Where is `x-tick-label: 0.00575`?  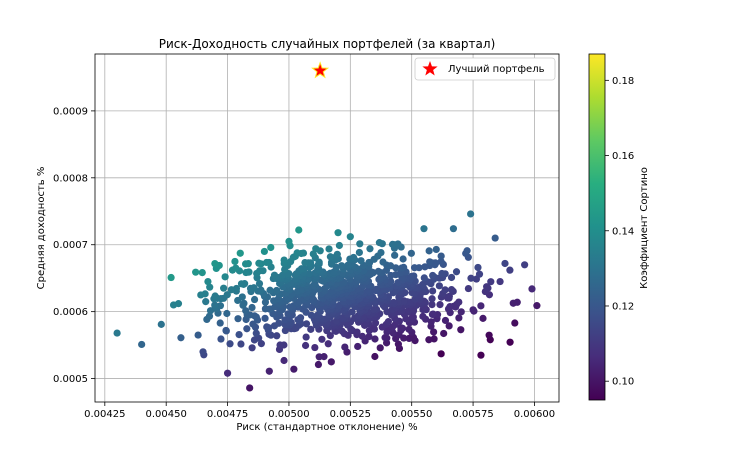
x-tick-label: 0.00575 is located at coordinates (472, 414).